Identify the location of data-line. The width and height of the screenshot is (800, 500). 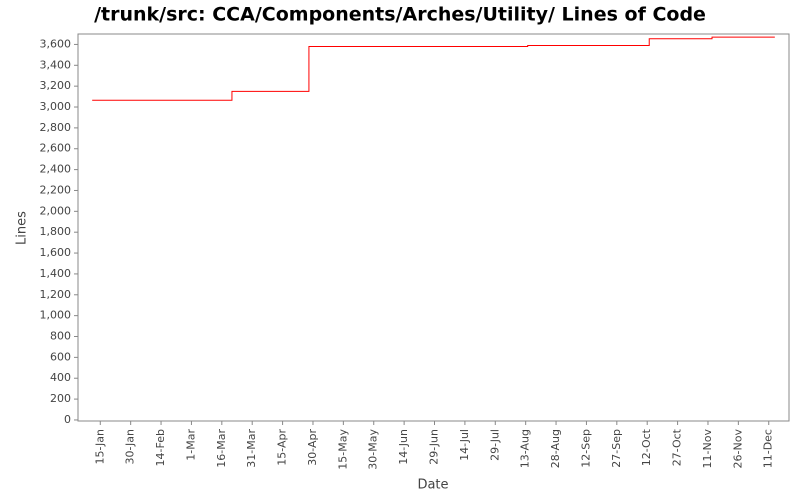
(433, 68).